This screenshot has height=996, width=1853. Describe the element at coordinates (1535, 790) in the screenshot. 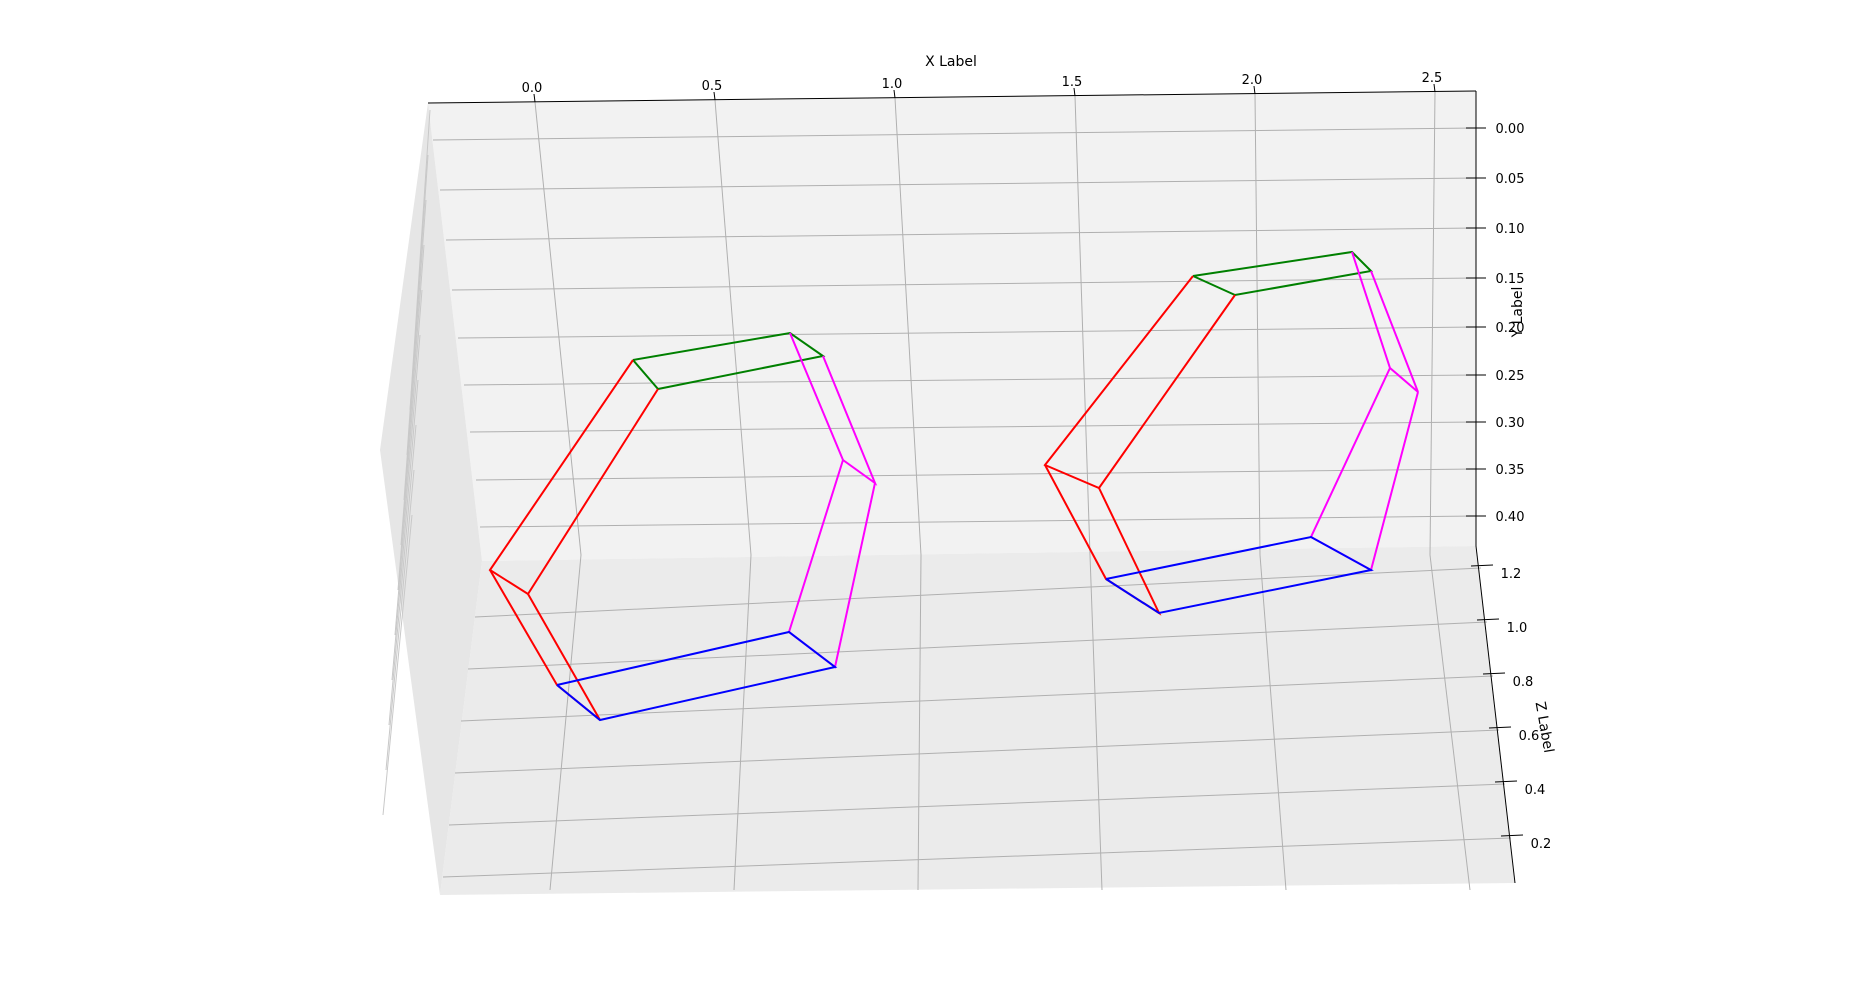

I see `z-tick-label: 0.4` at that location.